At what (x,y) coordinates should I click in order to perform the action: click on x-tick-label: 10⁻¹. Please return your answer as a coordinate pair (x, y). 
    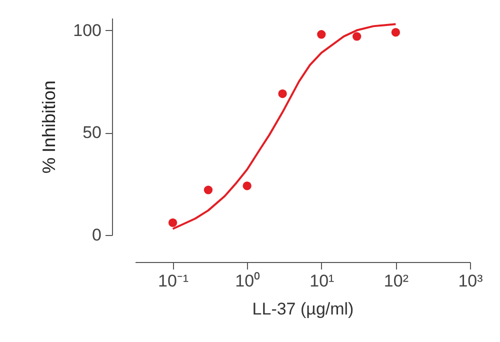
    Looking at the image, I should click on (173, 281).